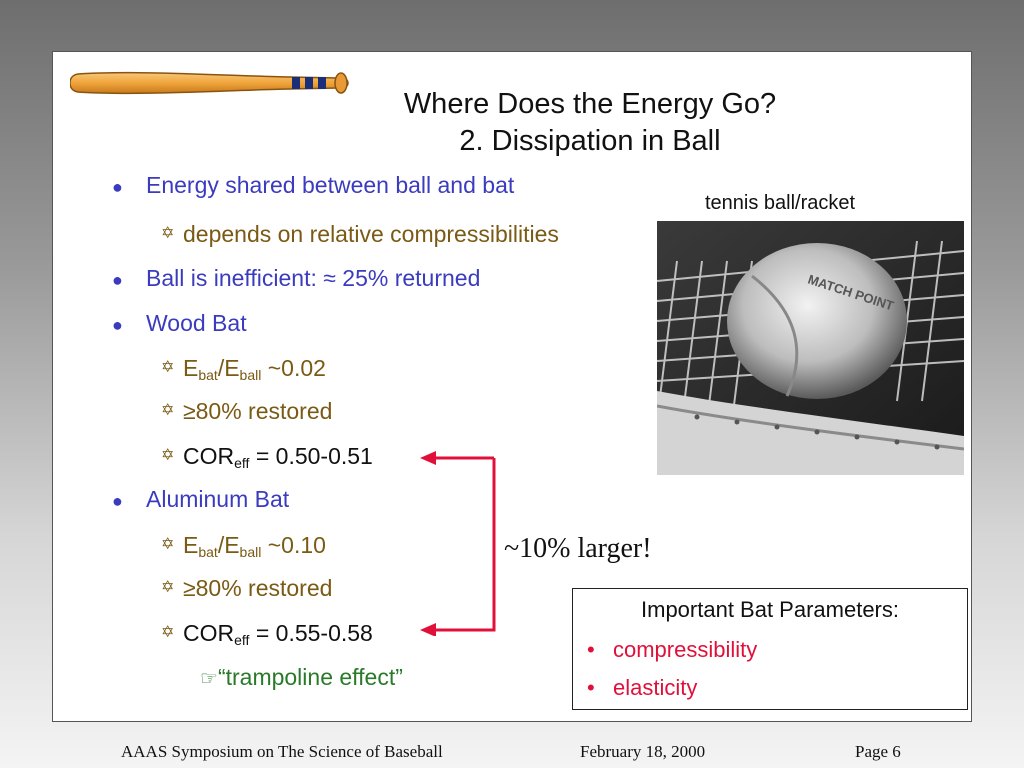  I want to click on pointing-hand-icon: ☞, so click(209, 679).